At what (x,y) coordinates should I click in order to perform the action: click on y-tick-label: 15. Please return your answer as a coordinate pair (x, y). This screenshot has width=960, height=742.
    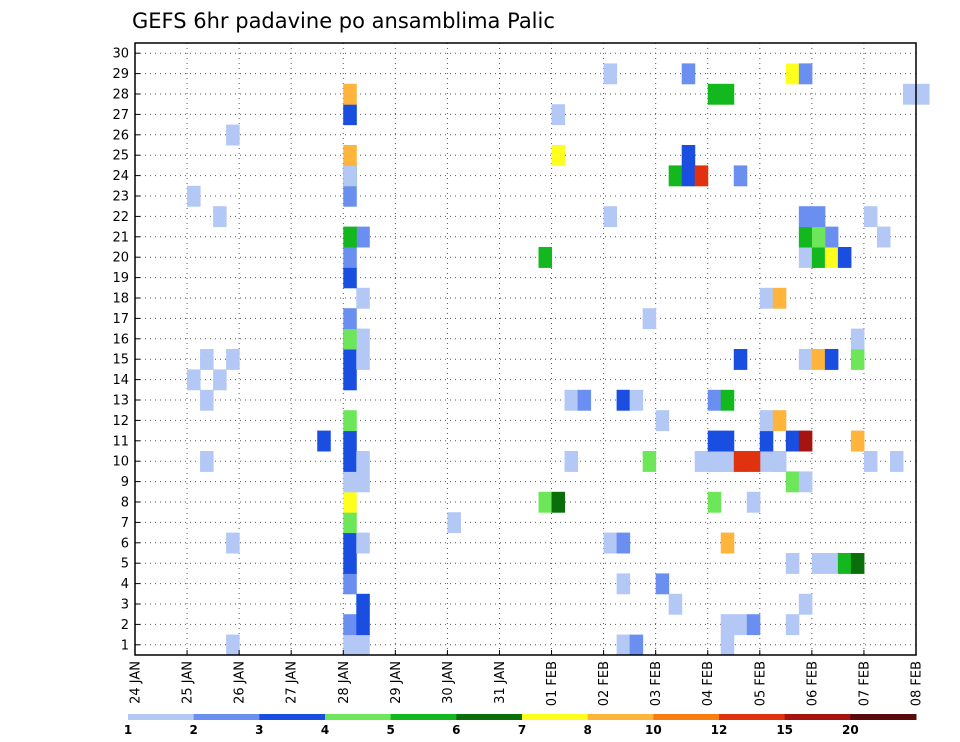
    Looking at the image, I should click on (120, 360).